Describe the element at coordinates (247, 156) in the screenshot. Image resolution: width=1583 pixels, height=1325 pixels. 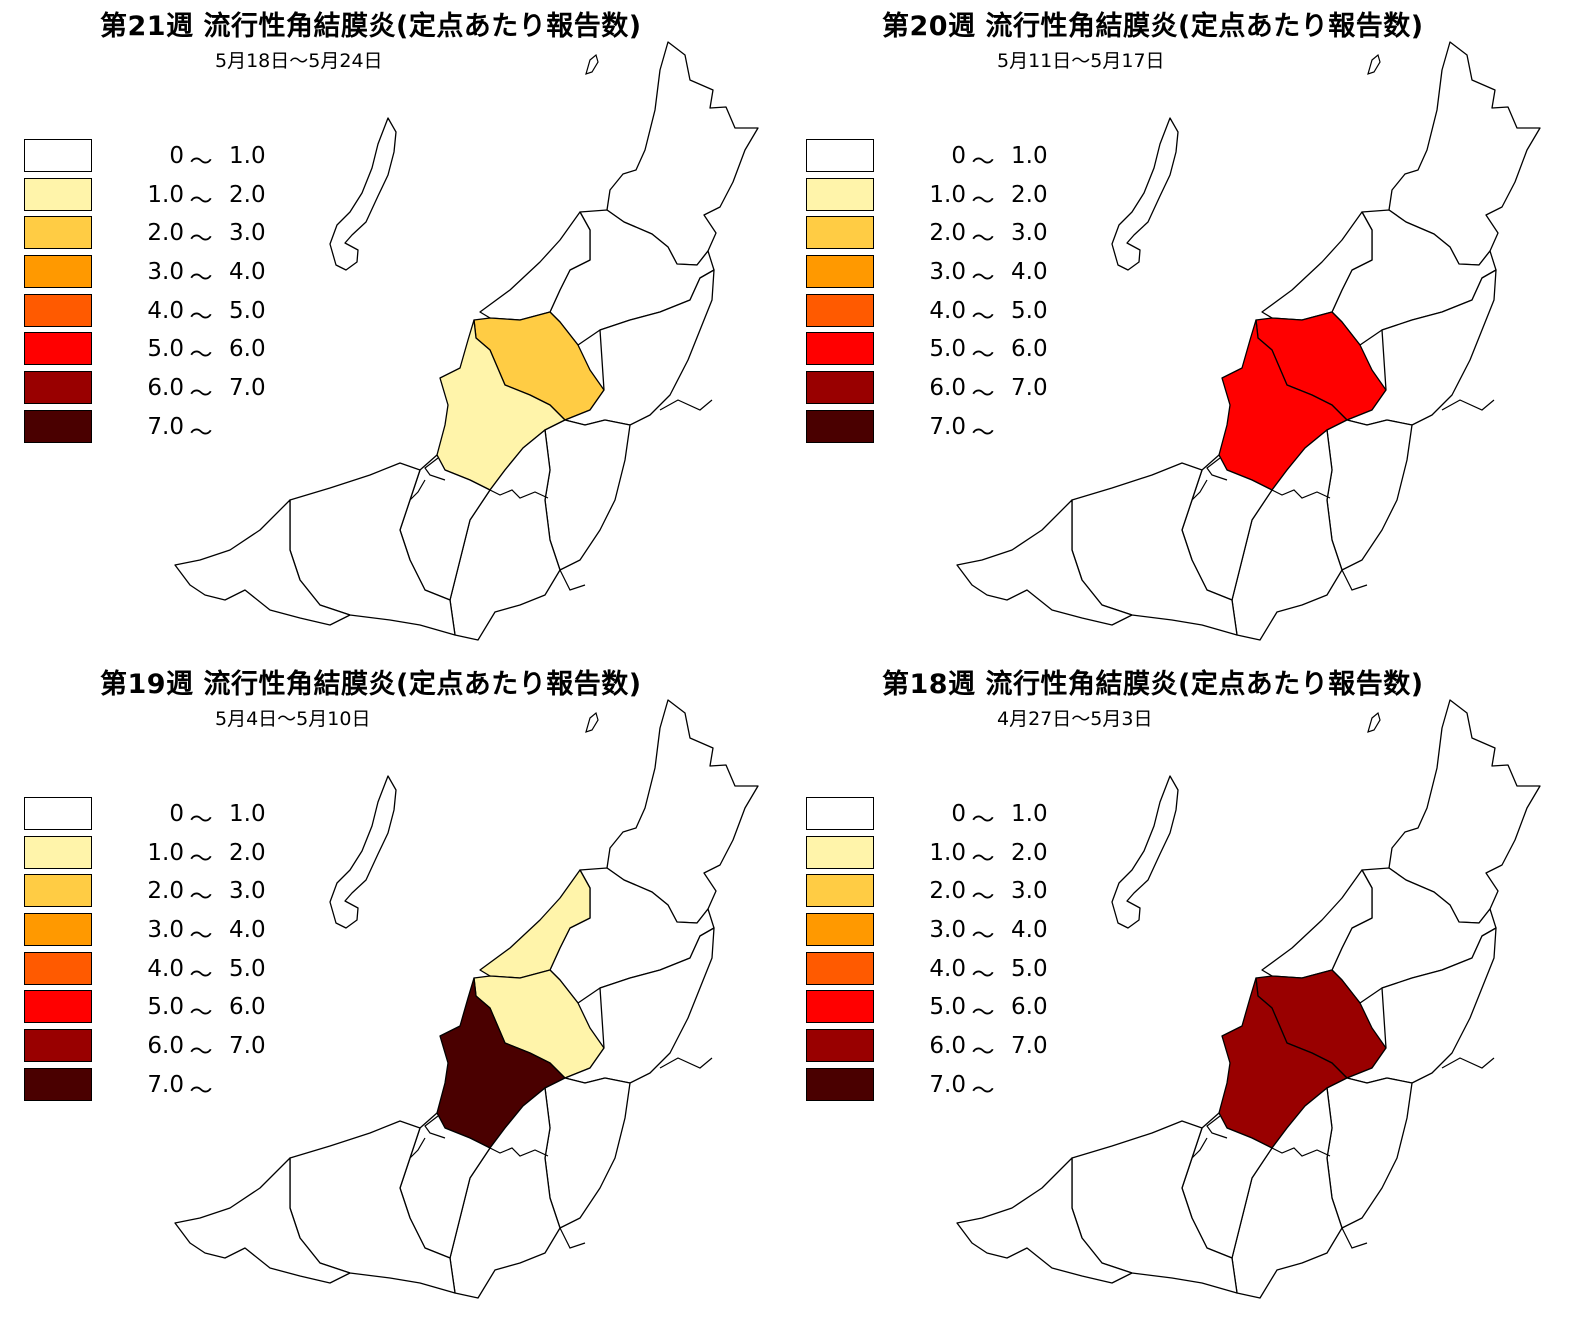
I see `legend-to: 1.0` at that location.